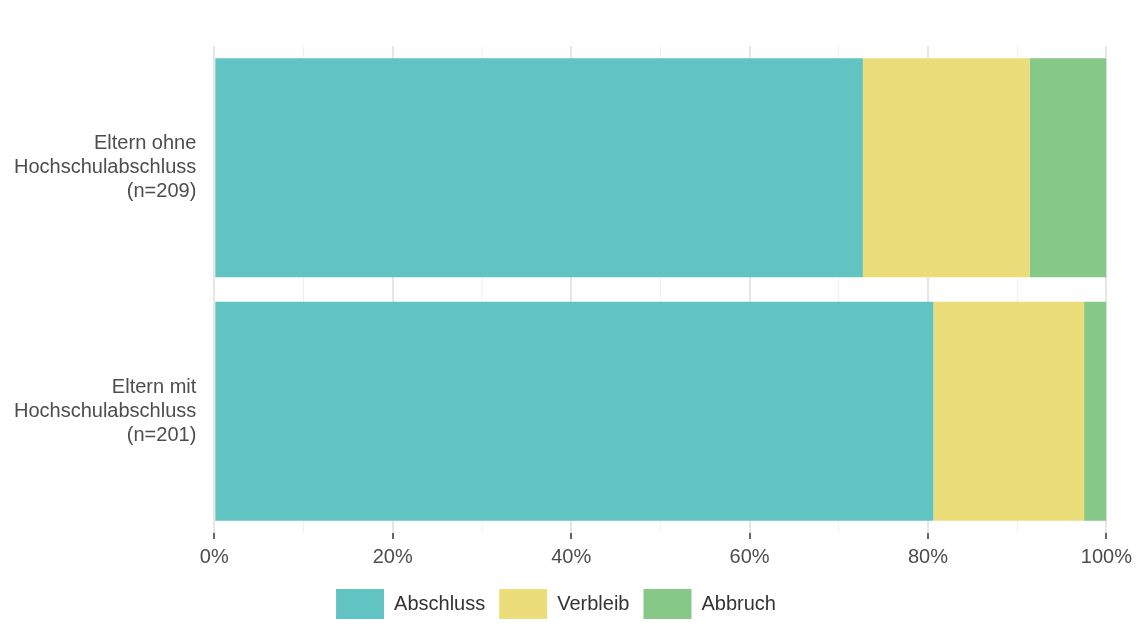  I want to click on x-tick-label: 60%, so click(749, 555).